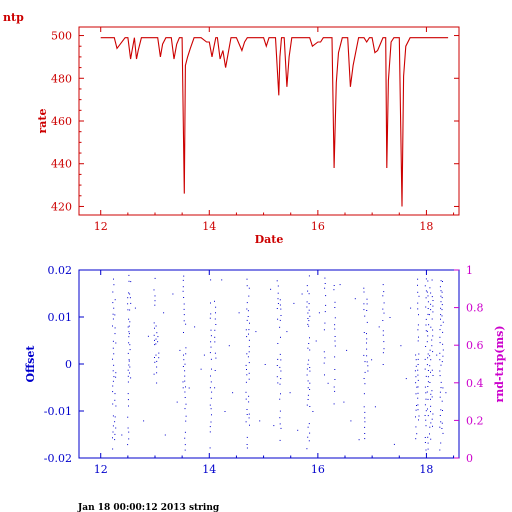  Describe the element at coordinates (475, 420) in the screenshot. I see `roundtrip-y-tick-label: 0.2` at that location.